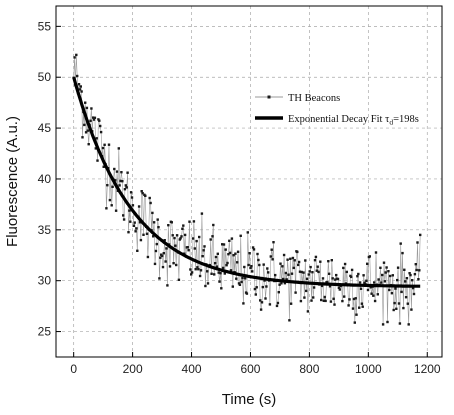  What do you see at coordinates (133, 369) in the screenshot?
I see `x-tick-label: 200` at bounding box center [133, 369].